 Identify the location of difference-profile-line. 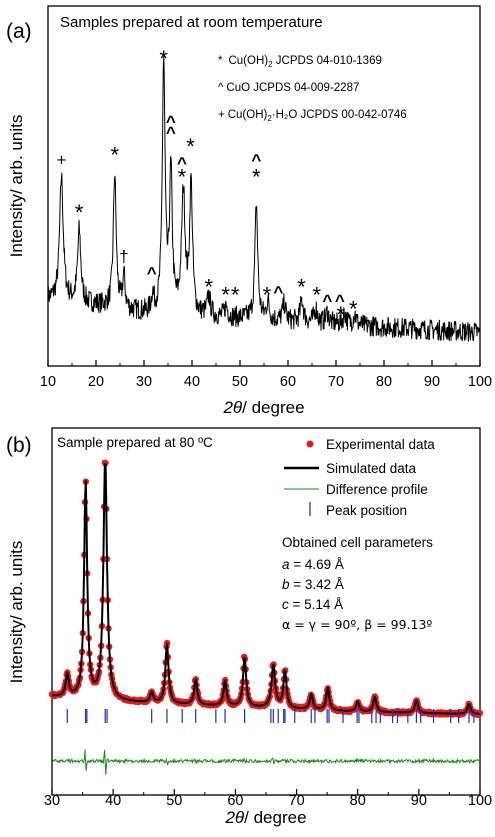
(266, 762).